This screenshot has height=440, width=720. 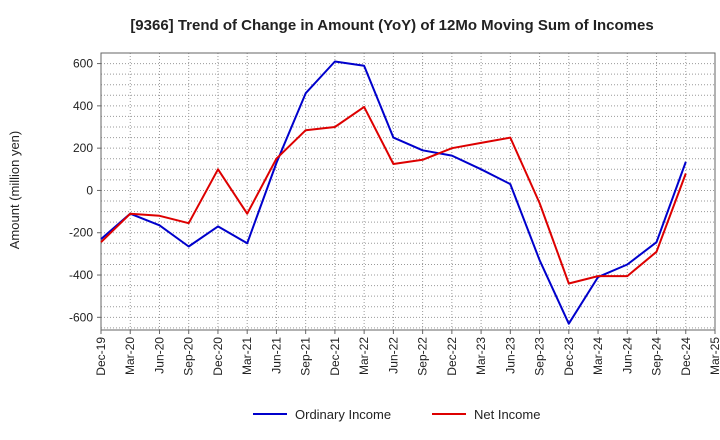 I want to click on x-tick-label: Jun-23, so click(x=510, y=355).